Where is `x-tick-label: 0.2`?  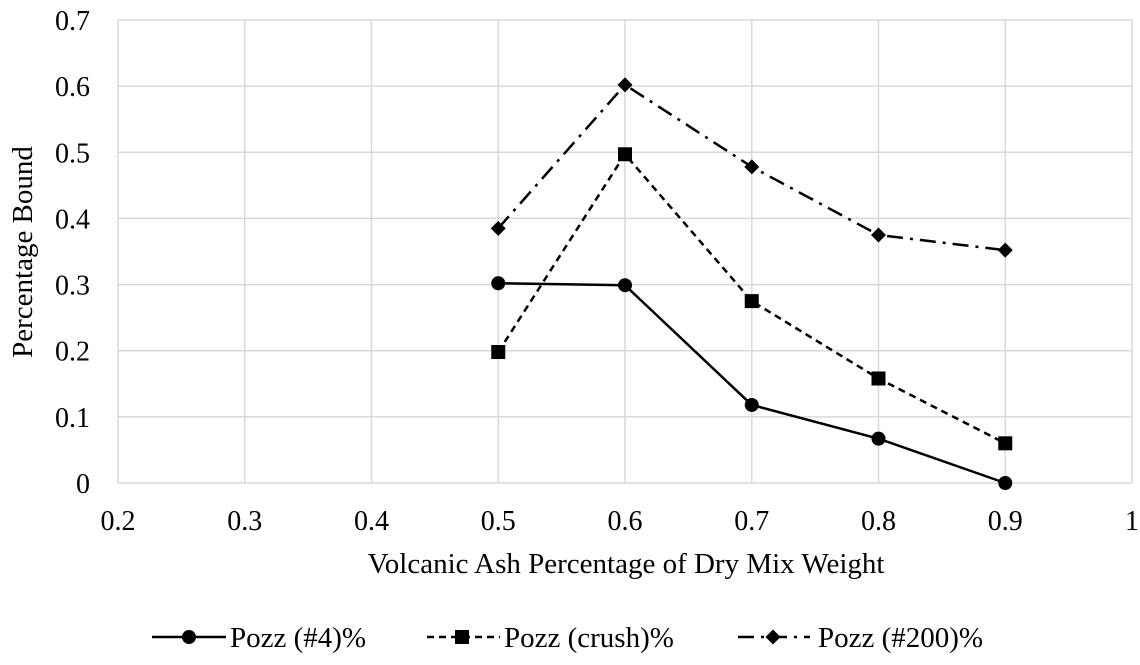
x-tick-label: 0.2 is located at coordinates (118, 521).